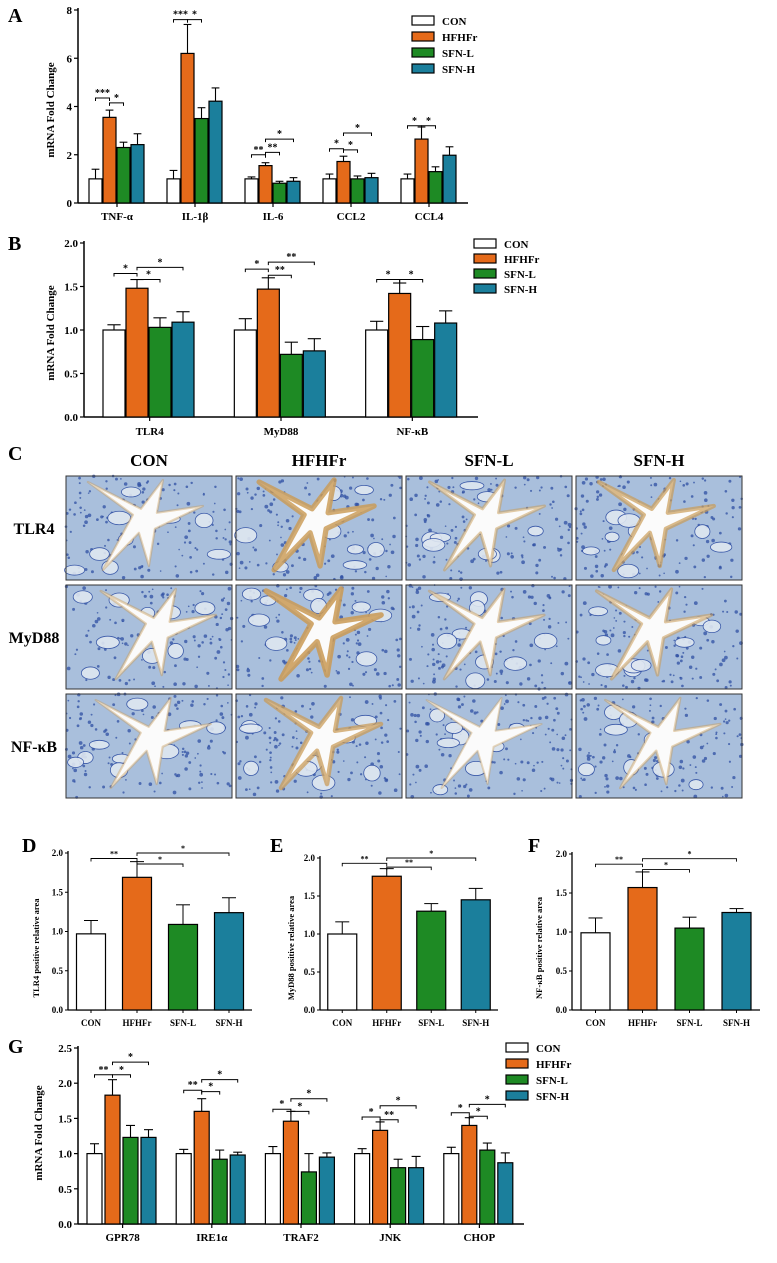 This screenshot has height=1263, width=777. I want to click on x-tick-label-nf-b: NF-κB, so click(412, 432).